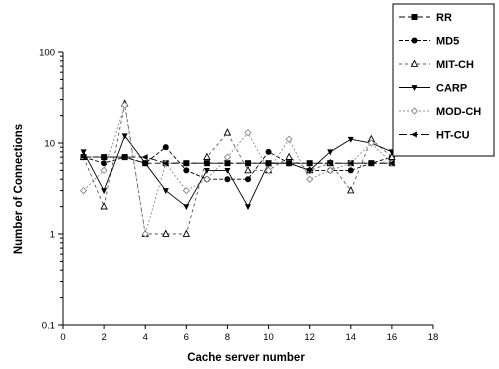  Describe the element at coordinates (19, 189) in the screenshot. I see `y-axis-title: Number of Connections` at that location.